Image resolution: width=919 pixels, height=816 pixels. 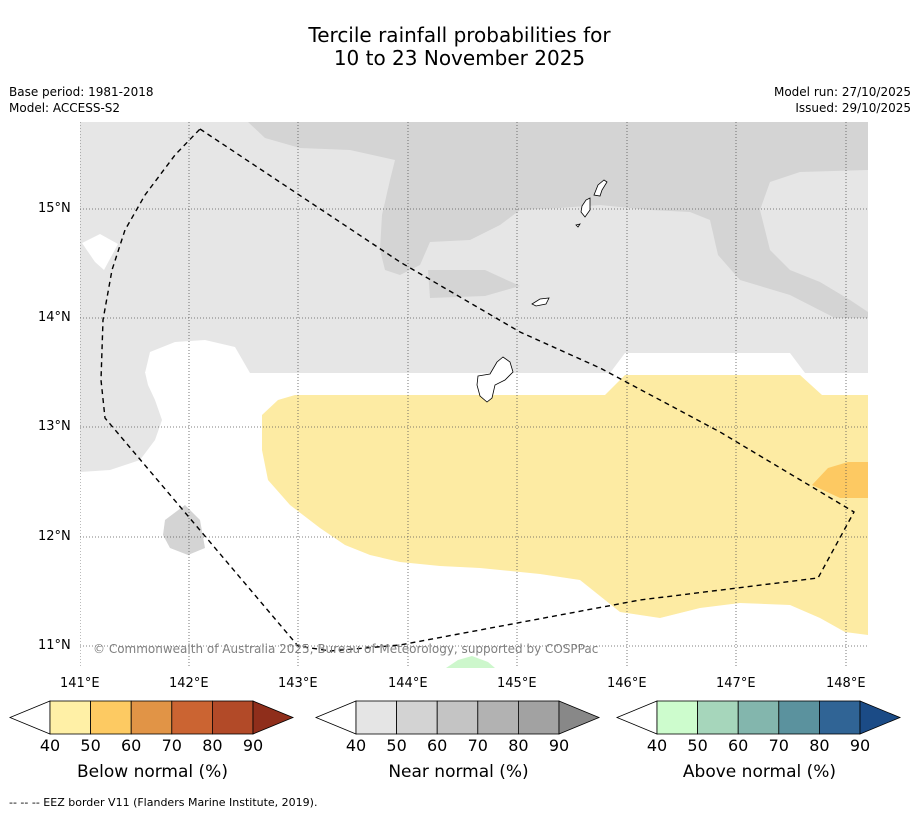 What do you see at coordinates (189, 683) in the screenshot?
I see `lon-label-142e: 142°E` at bounding box center [189, 683].